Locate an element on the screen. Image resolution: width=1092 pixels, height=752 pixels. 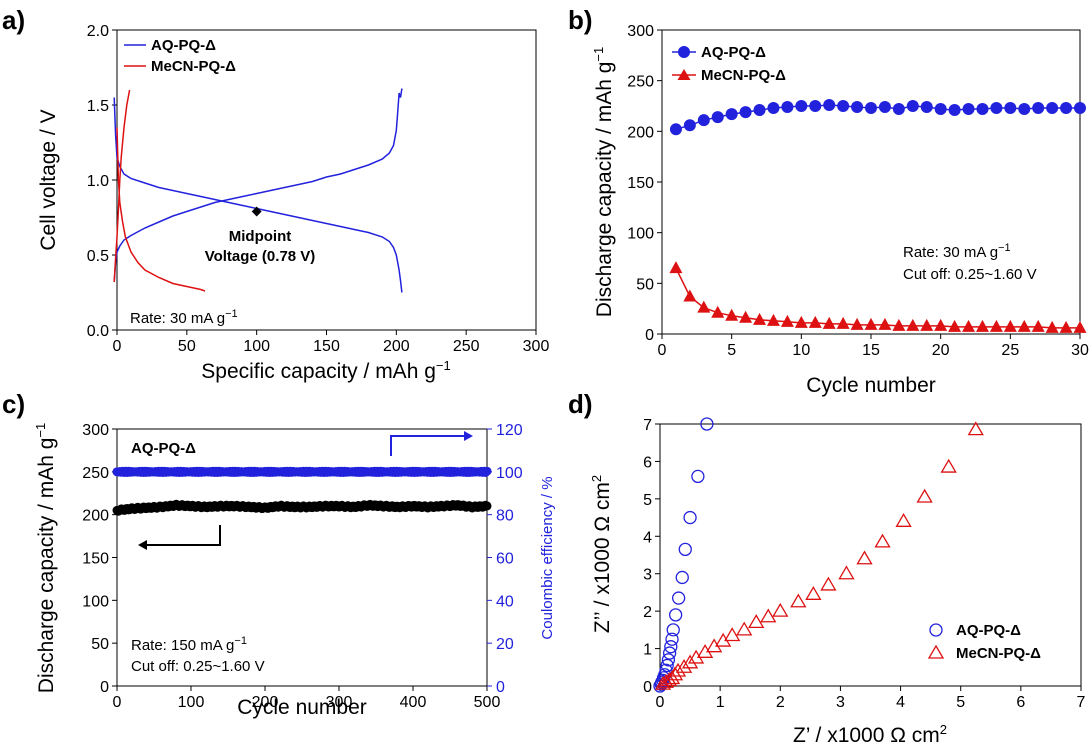
plot-frame-d is located at coordinates (870, 555).